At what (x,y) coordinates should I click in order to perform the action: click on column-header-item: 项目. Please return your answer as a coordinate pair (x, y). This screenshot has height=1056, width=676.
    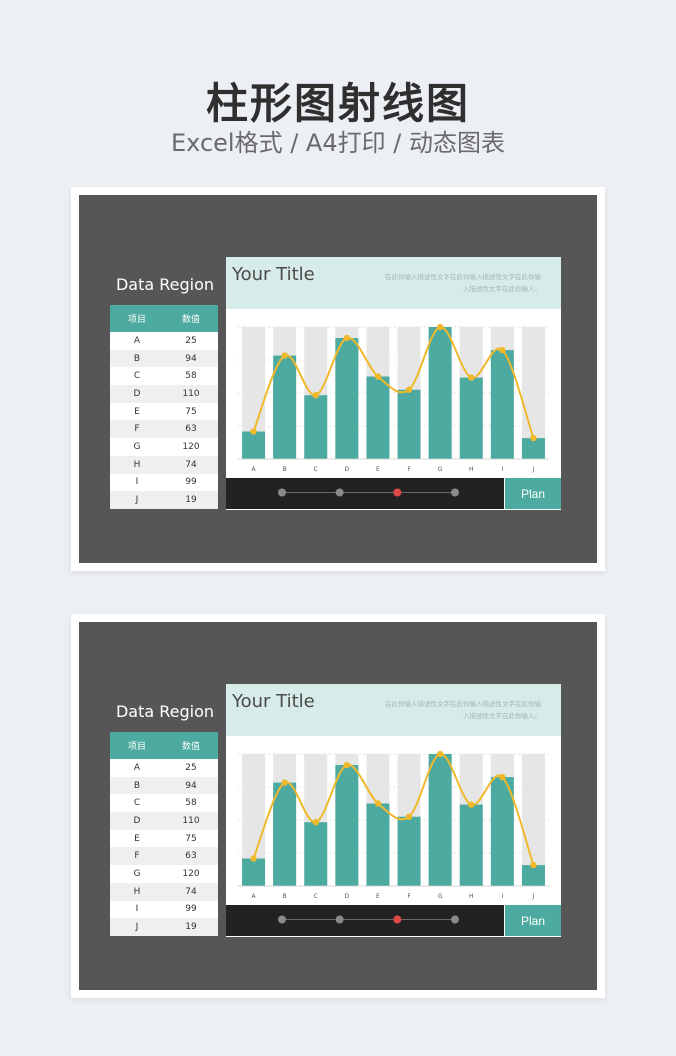
    Looking at the image, I should click on (137, 318).